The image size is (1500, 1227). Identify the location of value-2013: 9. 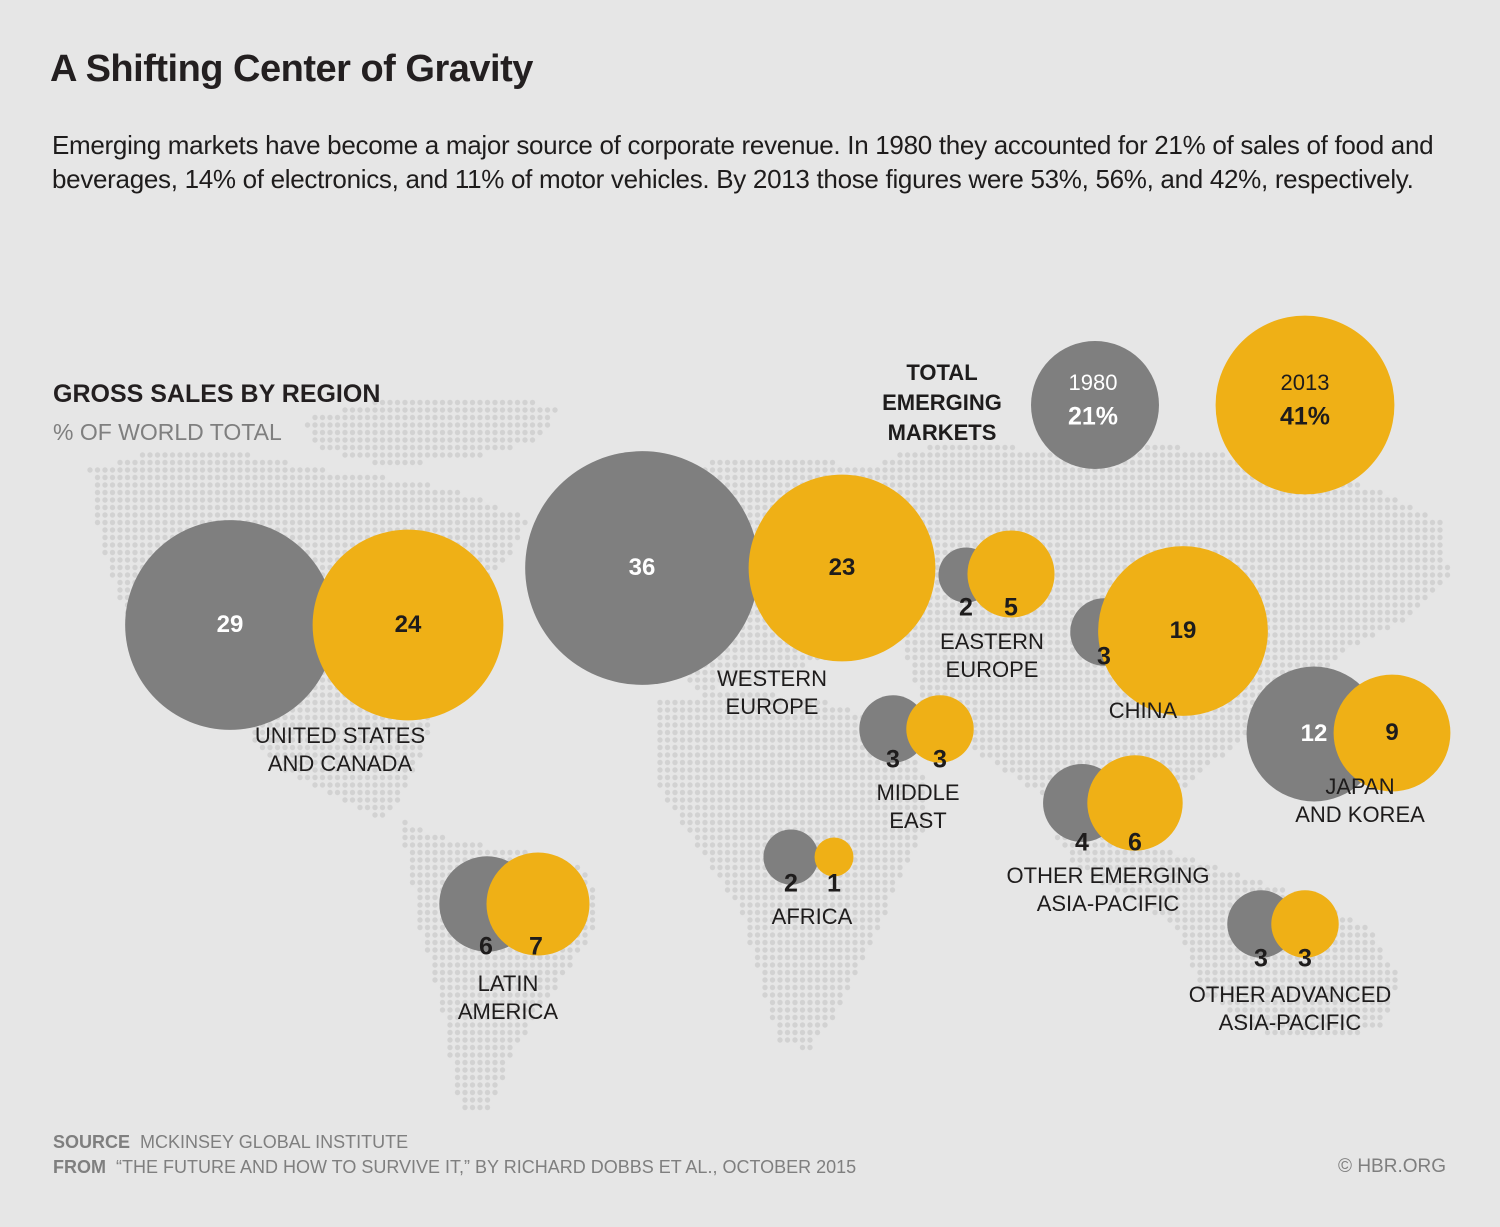
(1392, 732).